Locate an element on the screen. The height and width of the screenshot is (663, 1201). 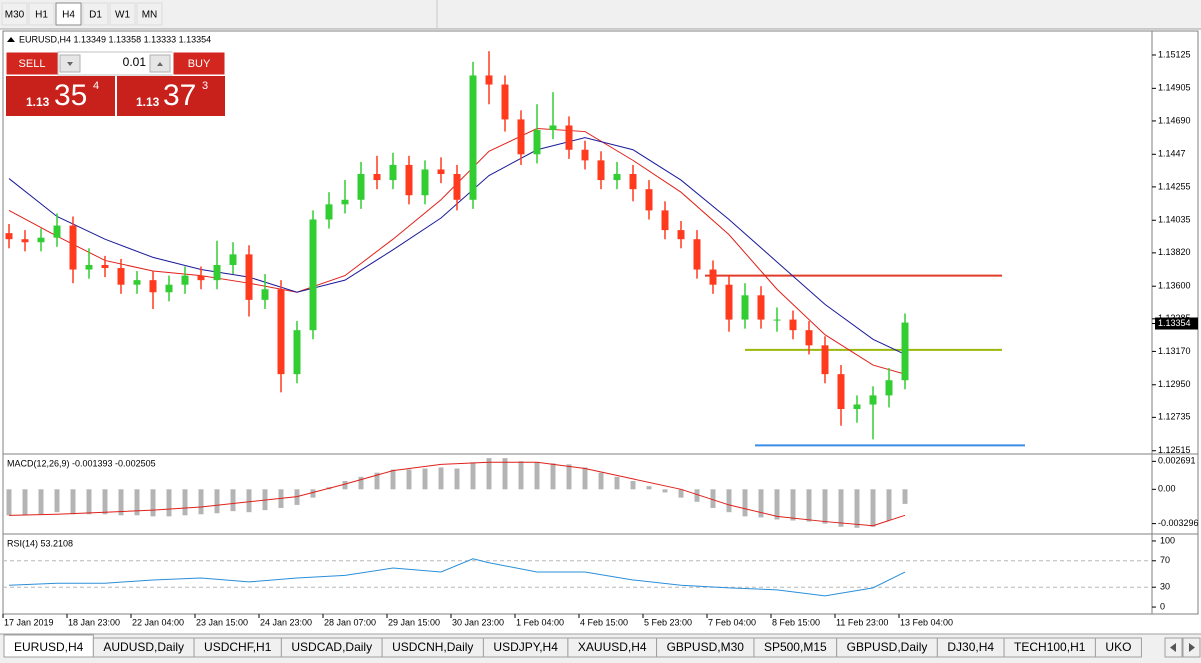
bid-box is located at coordinates (60, 96).